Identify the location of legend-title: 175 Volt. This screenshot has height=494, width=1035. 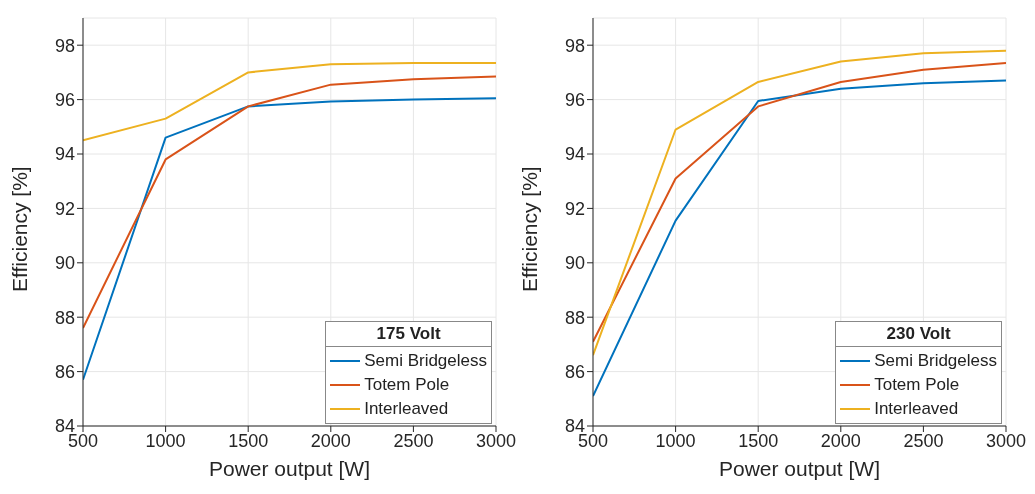
(408, 334).